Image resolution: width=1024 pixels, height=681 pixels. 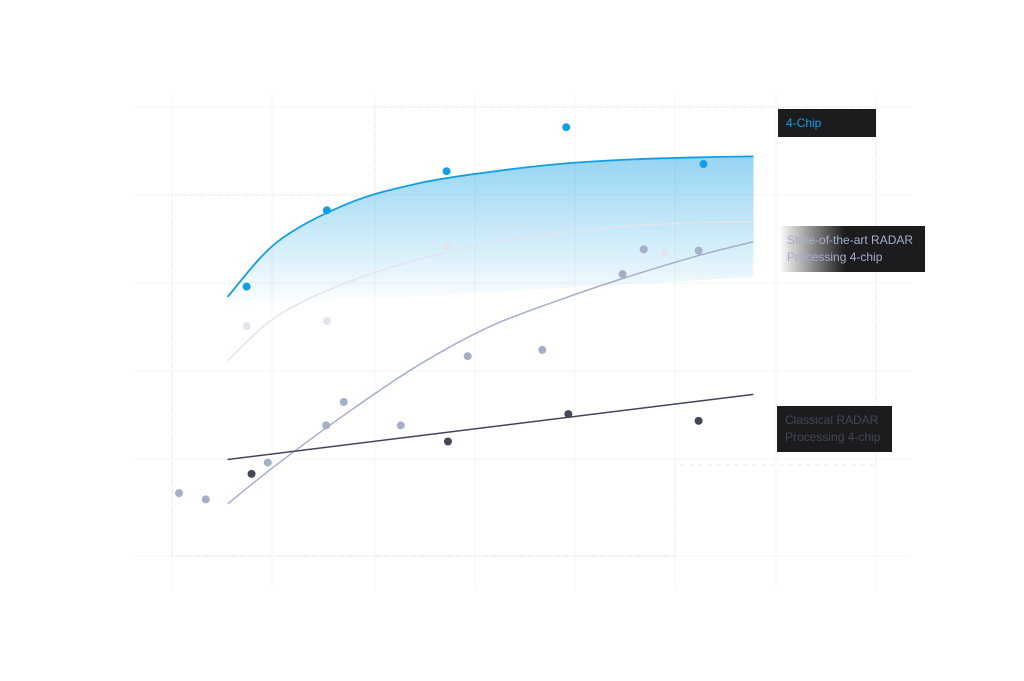 What do you see at coordinates (326, 210) in the screenshot?
I see `4-chip-point-1` at bounding box center [326, 210].